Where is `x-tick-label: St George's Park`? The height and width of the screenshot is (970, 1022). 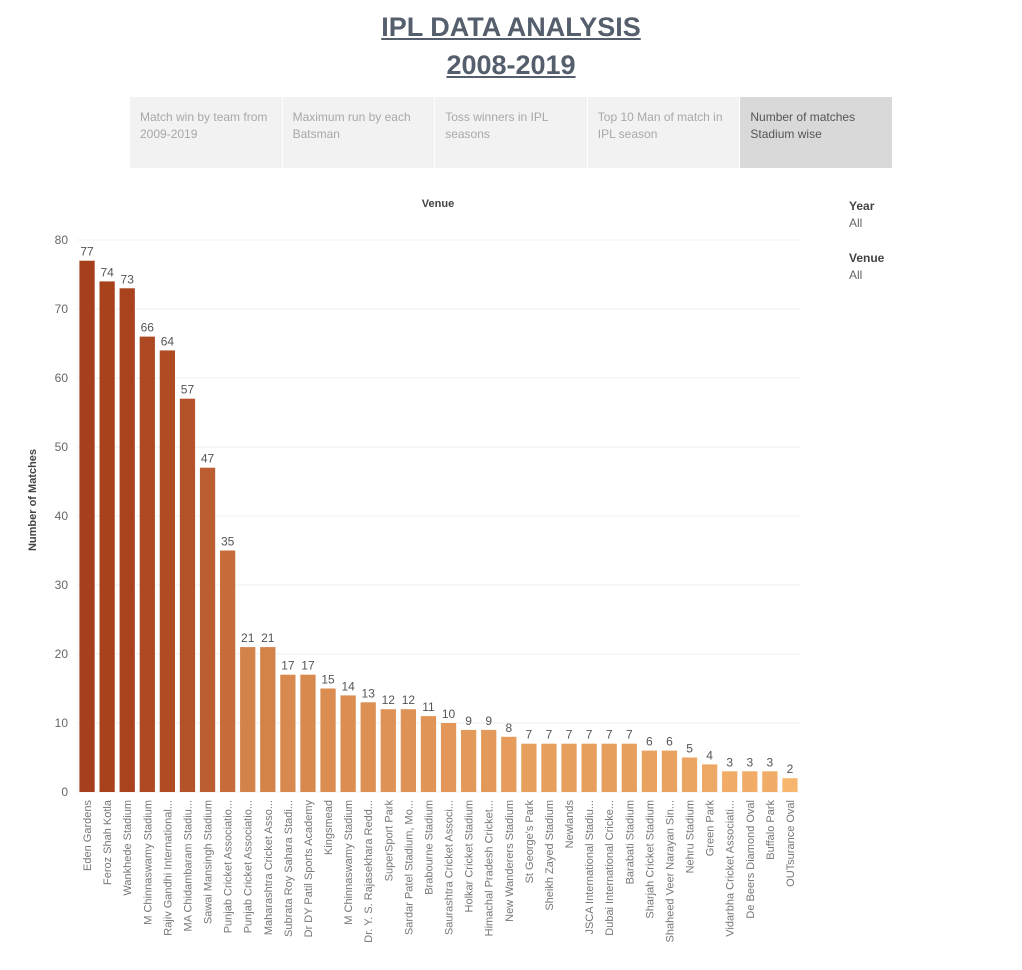 x-tick-label: St George's Park is located at coordinates (530, 842).